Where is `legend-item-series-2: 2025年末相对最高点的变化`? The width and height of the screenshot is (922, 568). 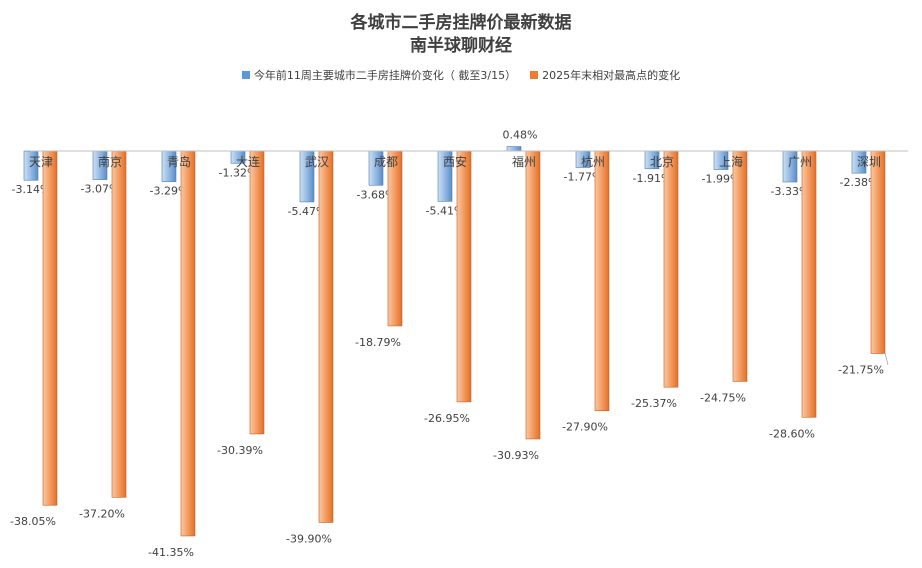 legend-item-series-2: 2025年末相对最高点的变化 is located at coordinates (605, 75).